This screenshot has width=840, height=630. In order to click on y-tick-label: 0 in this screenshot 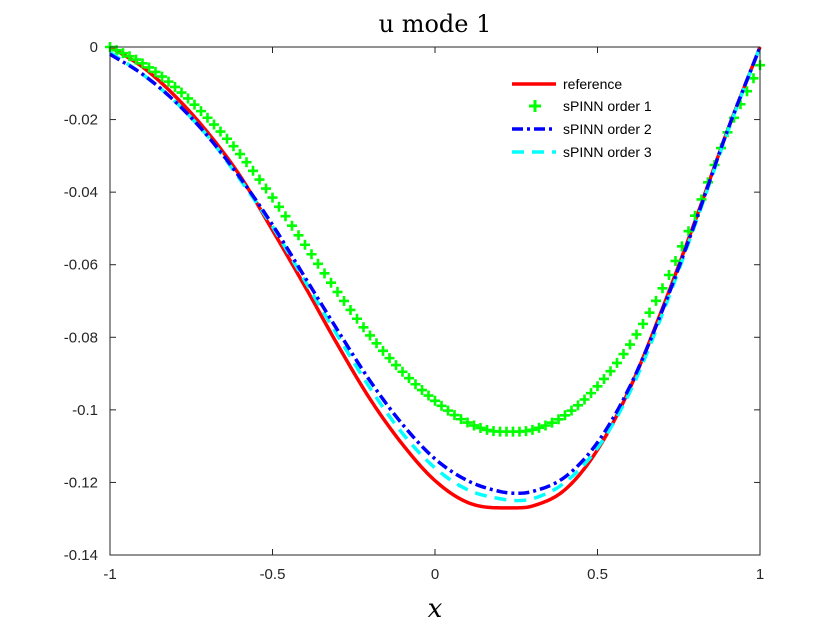, I will do `click(94, 47)`.